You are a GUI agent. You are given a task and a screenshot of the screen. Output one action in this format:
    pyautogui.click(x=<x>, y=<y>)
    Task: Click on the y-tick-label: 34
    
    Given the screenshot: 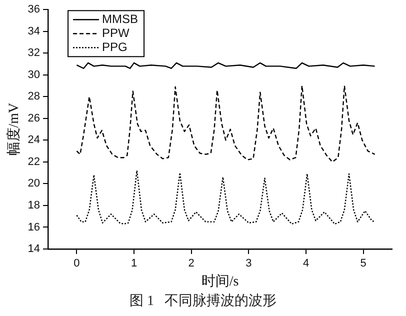 What is the action you would take?
    pyautogui.click(x=34, y=31)
    